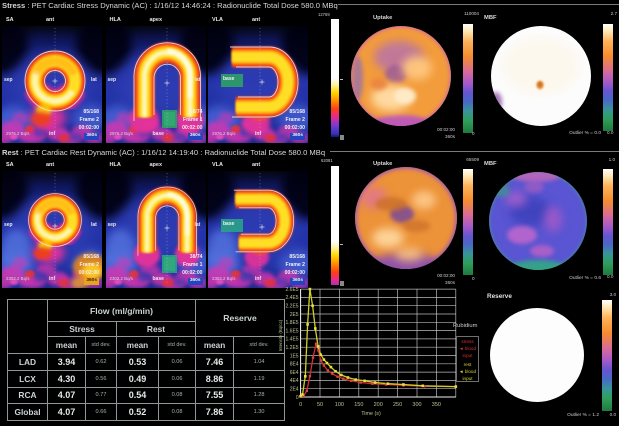 The width and height of the screenshot is (619, 426). What do you see at coordinates (292, 307) in the screenshot?
I see `svg-text: 2.2E5` at bounding box center [292, 307].